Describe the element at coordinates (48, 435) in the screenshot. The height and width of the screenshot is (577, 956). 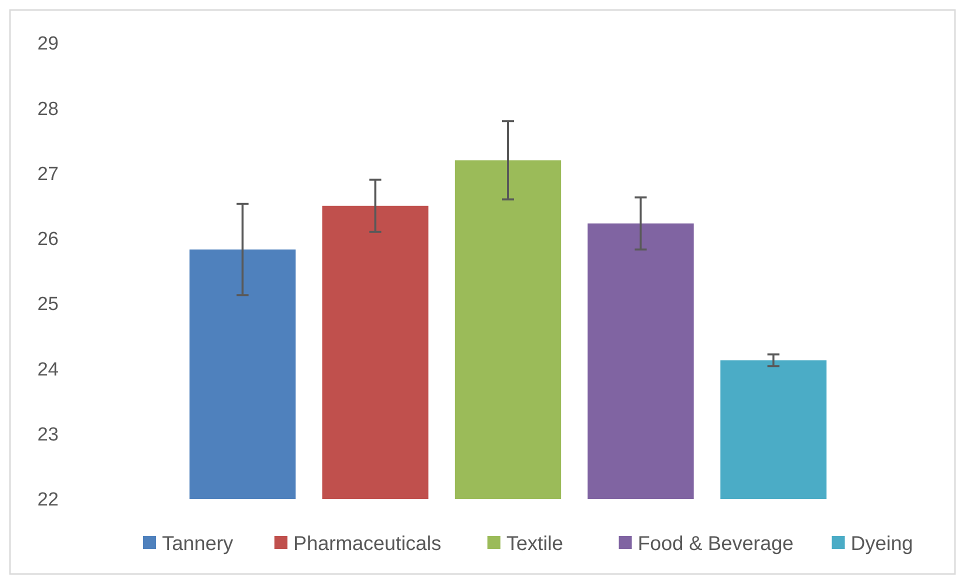
I see `y-tick-label: 23` at that location.